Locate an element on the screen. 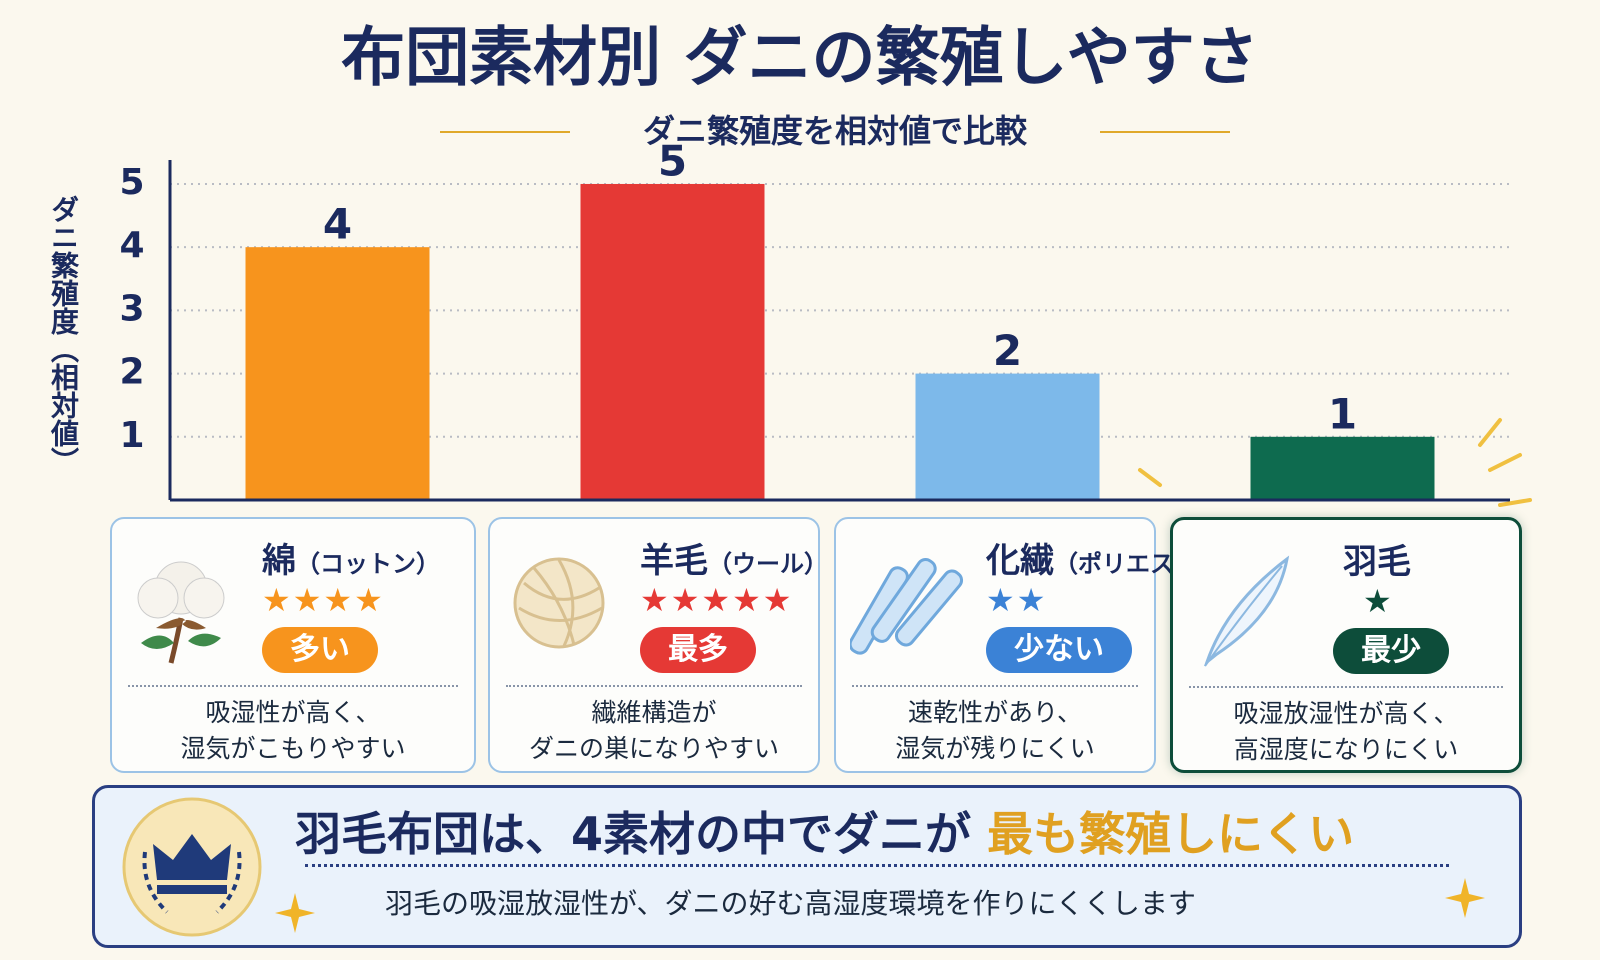 Image resolution: width=1600 pixels, height=960 pixels. laurel is located at coordinates (192, 882).